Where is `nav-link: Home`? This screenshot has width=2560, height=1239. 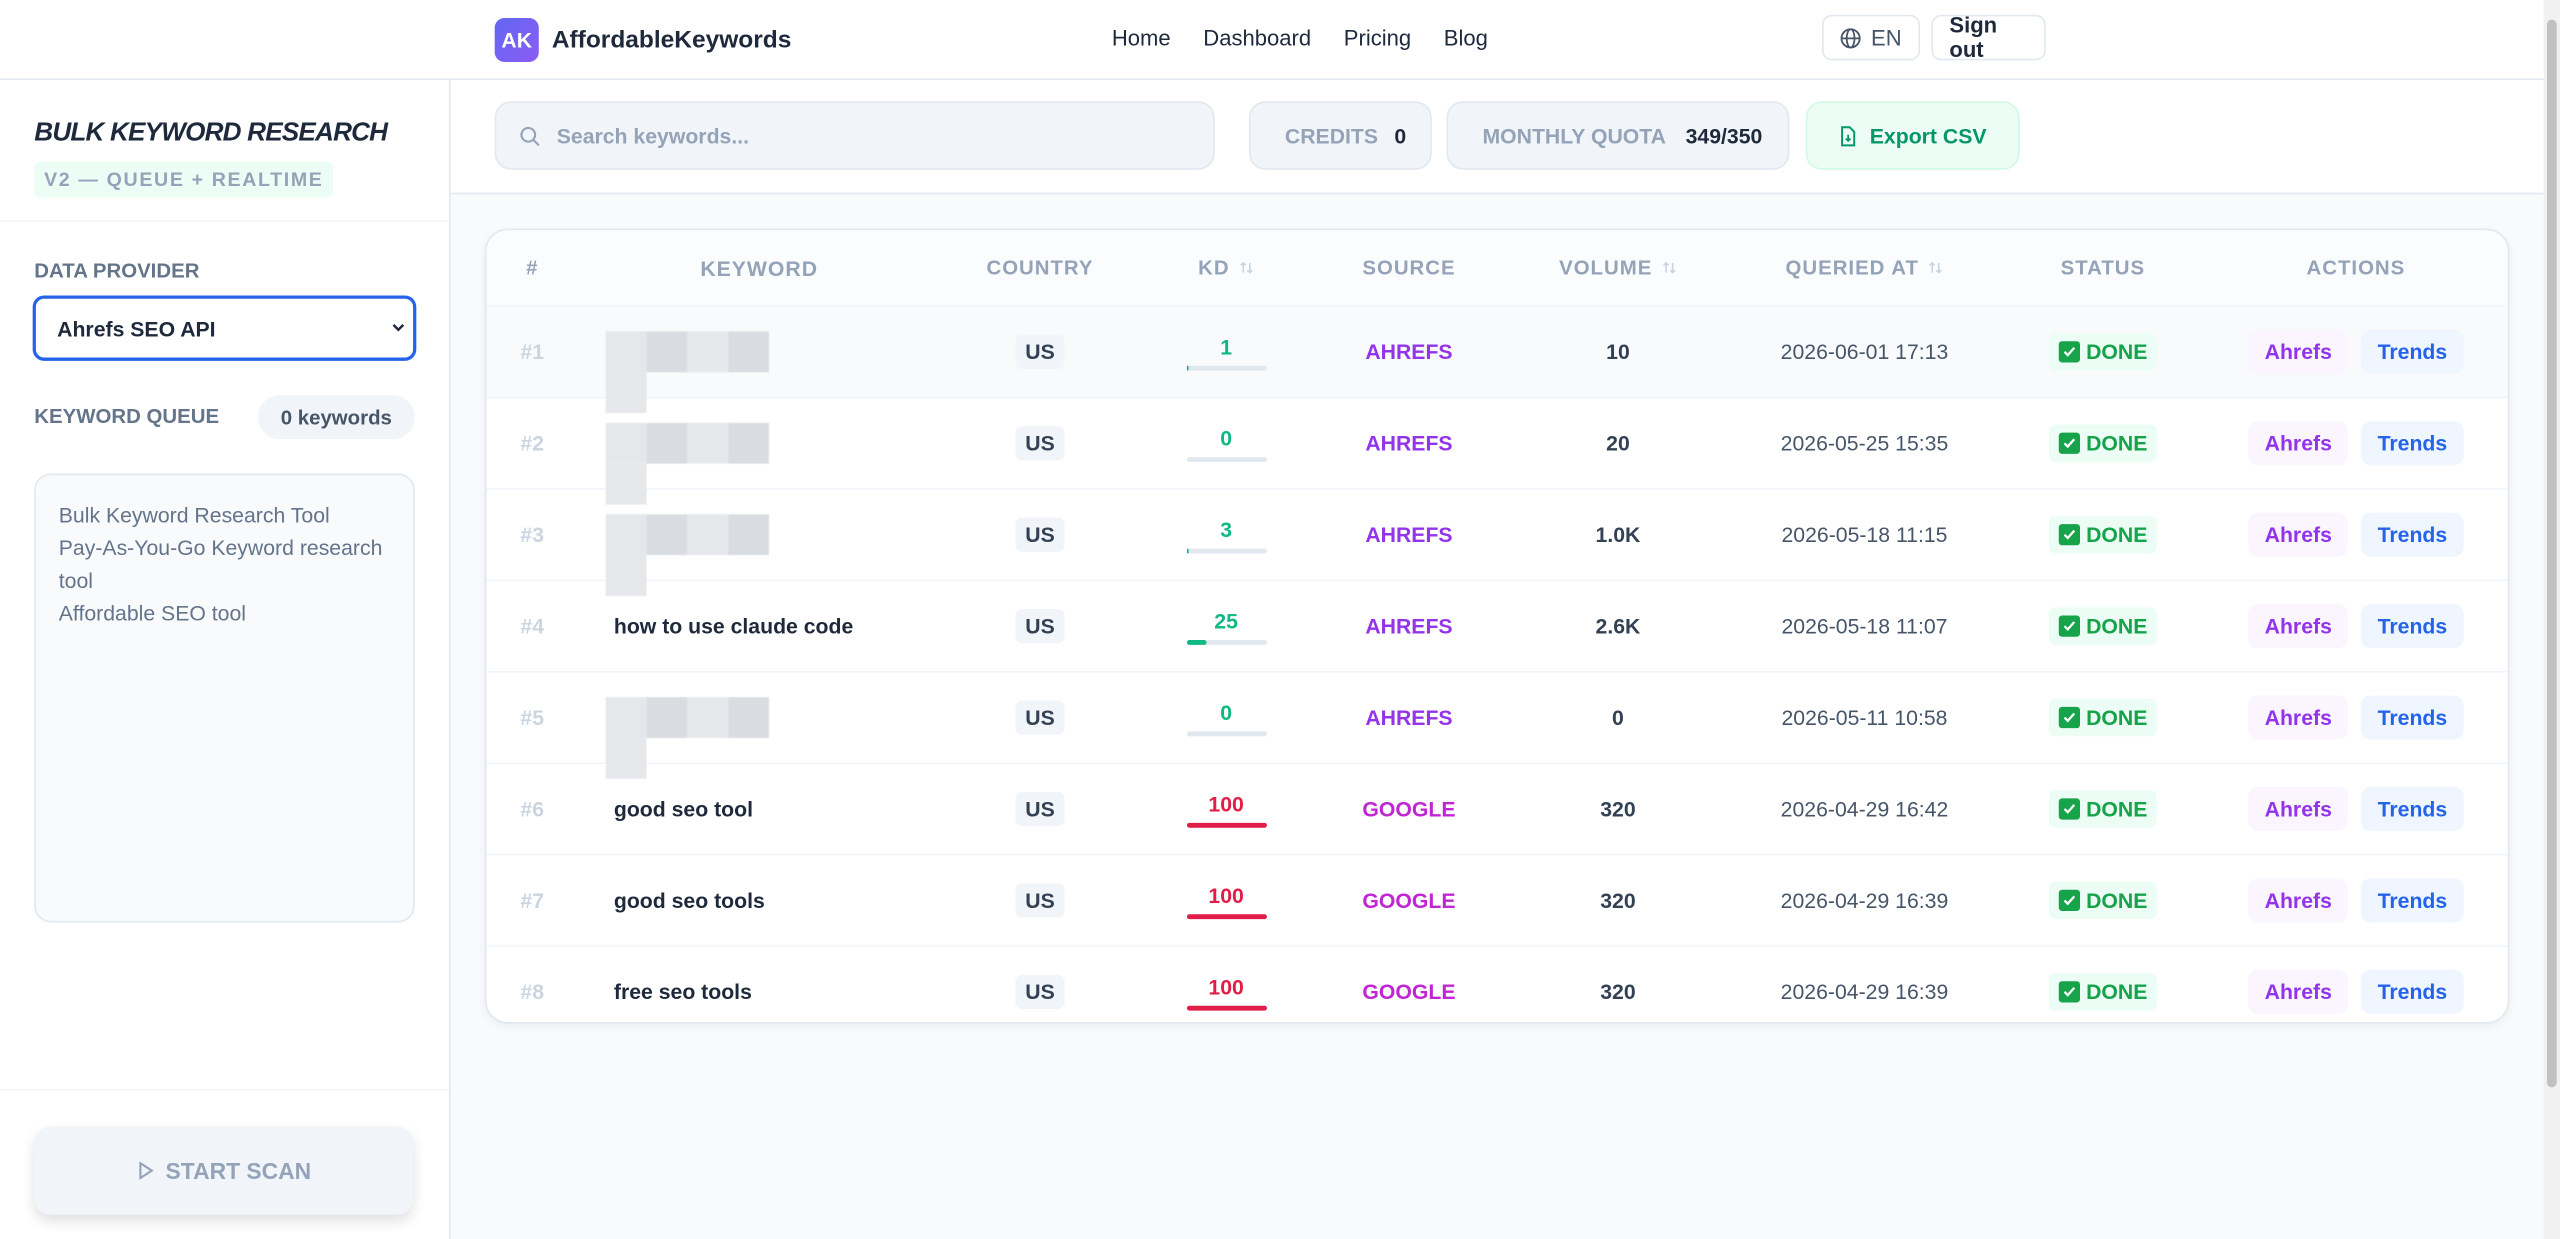
nav-link: Home is located at coordinates (1141, 38).